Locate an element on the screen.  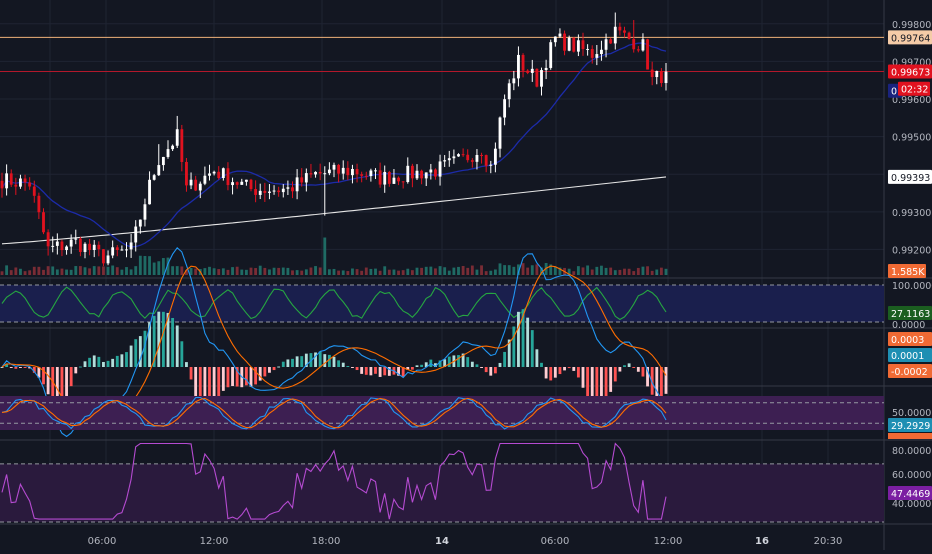
stoch-rsi-panel is located at coordinates (442, 413).